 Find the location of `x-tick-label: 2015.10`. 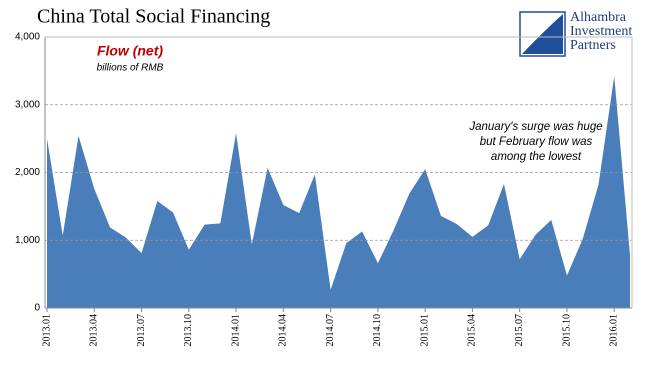

x-tick-label: 2015.10 is located at coordinates (566, 330).